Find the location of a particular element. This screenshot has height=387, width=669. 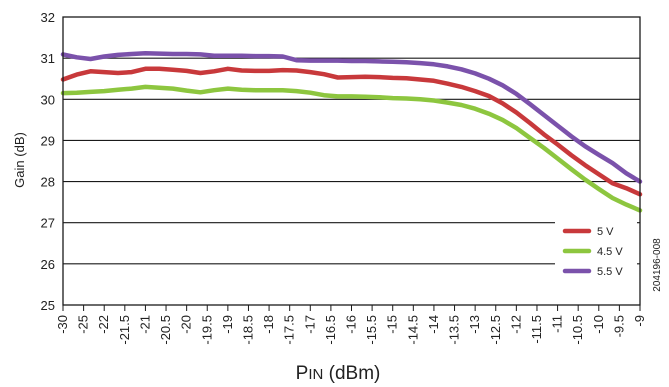

legend: 5 V 4.5 V 5.5 V is located at coordinates (596, 250).